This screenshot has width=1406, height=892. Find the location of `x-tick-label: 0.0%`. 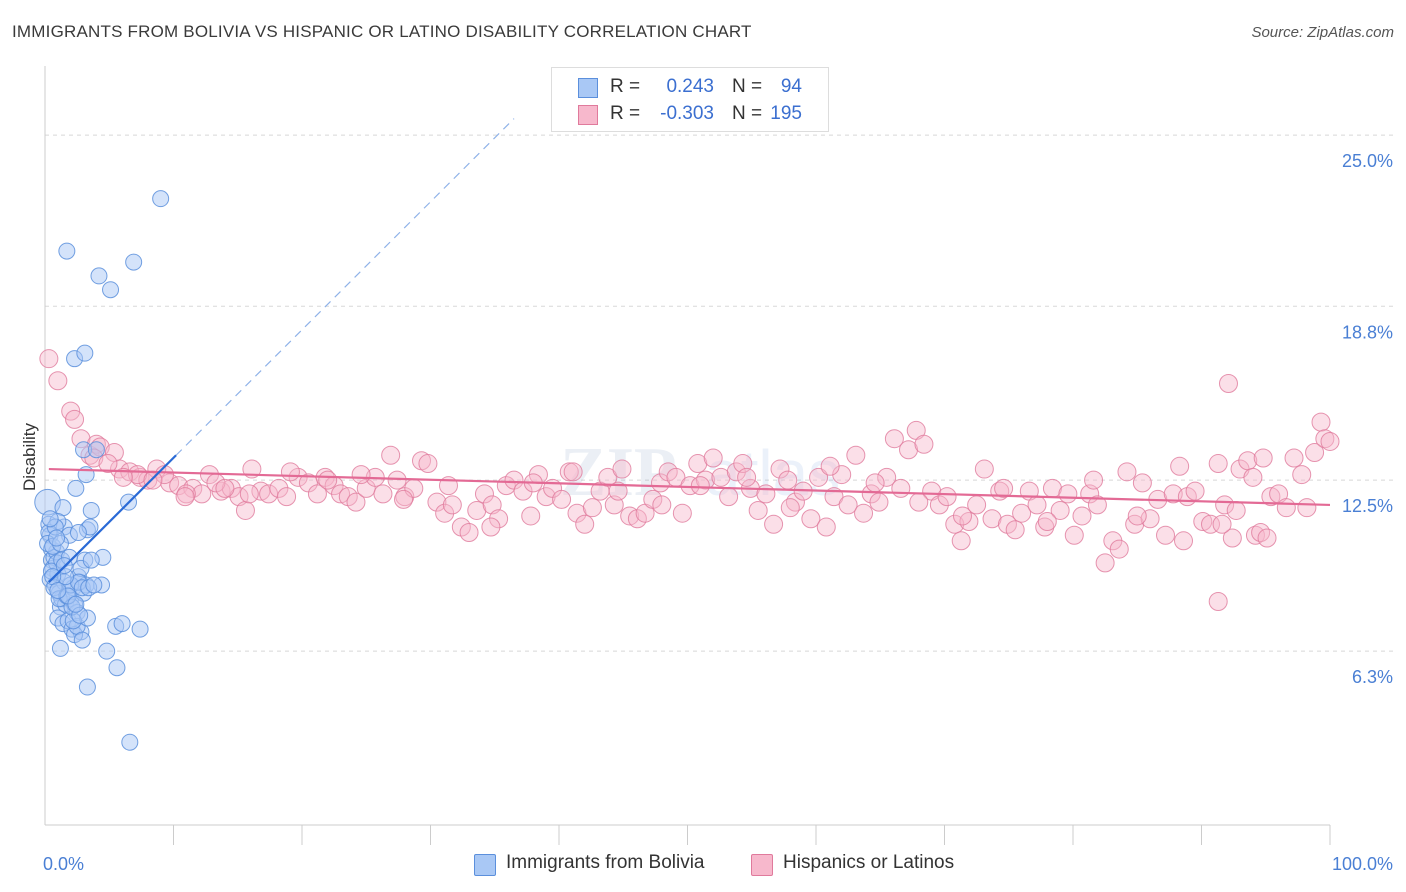

x-tick-label: 0.0% is located at coordinates (63, 864).